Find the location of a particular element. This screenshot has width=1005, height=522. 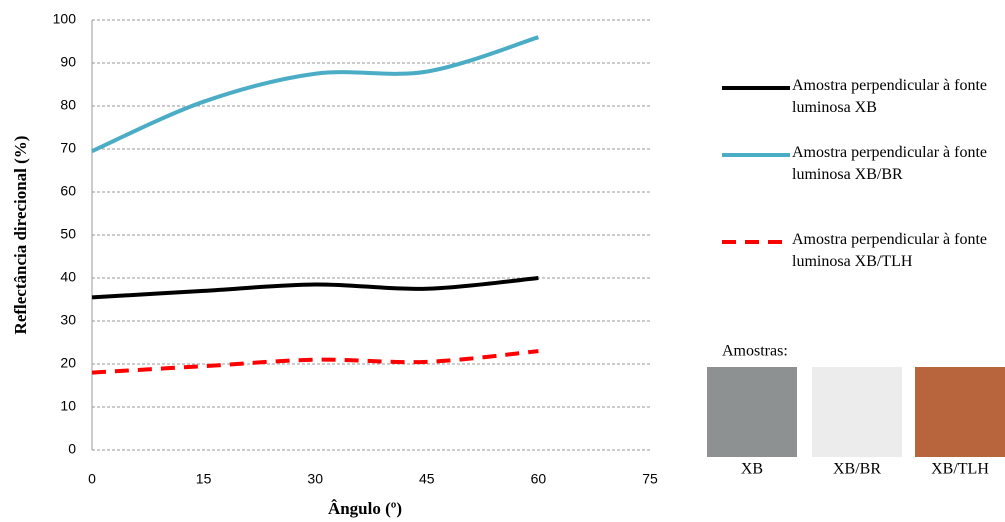

x-tick-label: 30 is located at coordinates (315, 479).